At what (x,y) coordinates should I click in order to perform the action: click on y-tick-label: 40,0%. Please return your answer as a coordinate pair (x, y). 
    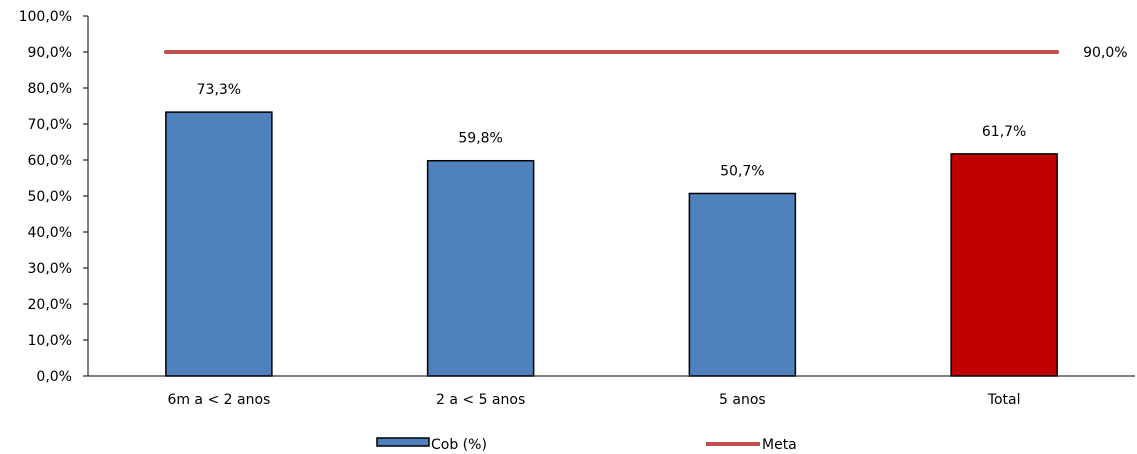
    Looking at the image, I should click on (50, 233).